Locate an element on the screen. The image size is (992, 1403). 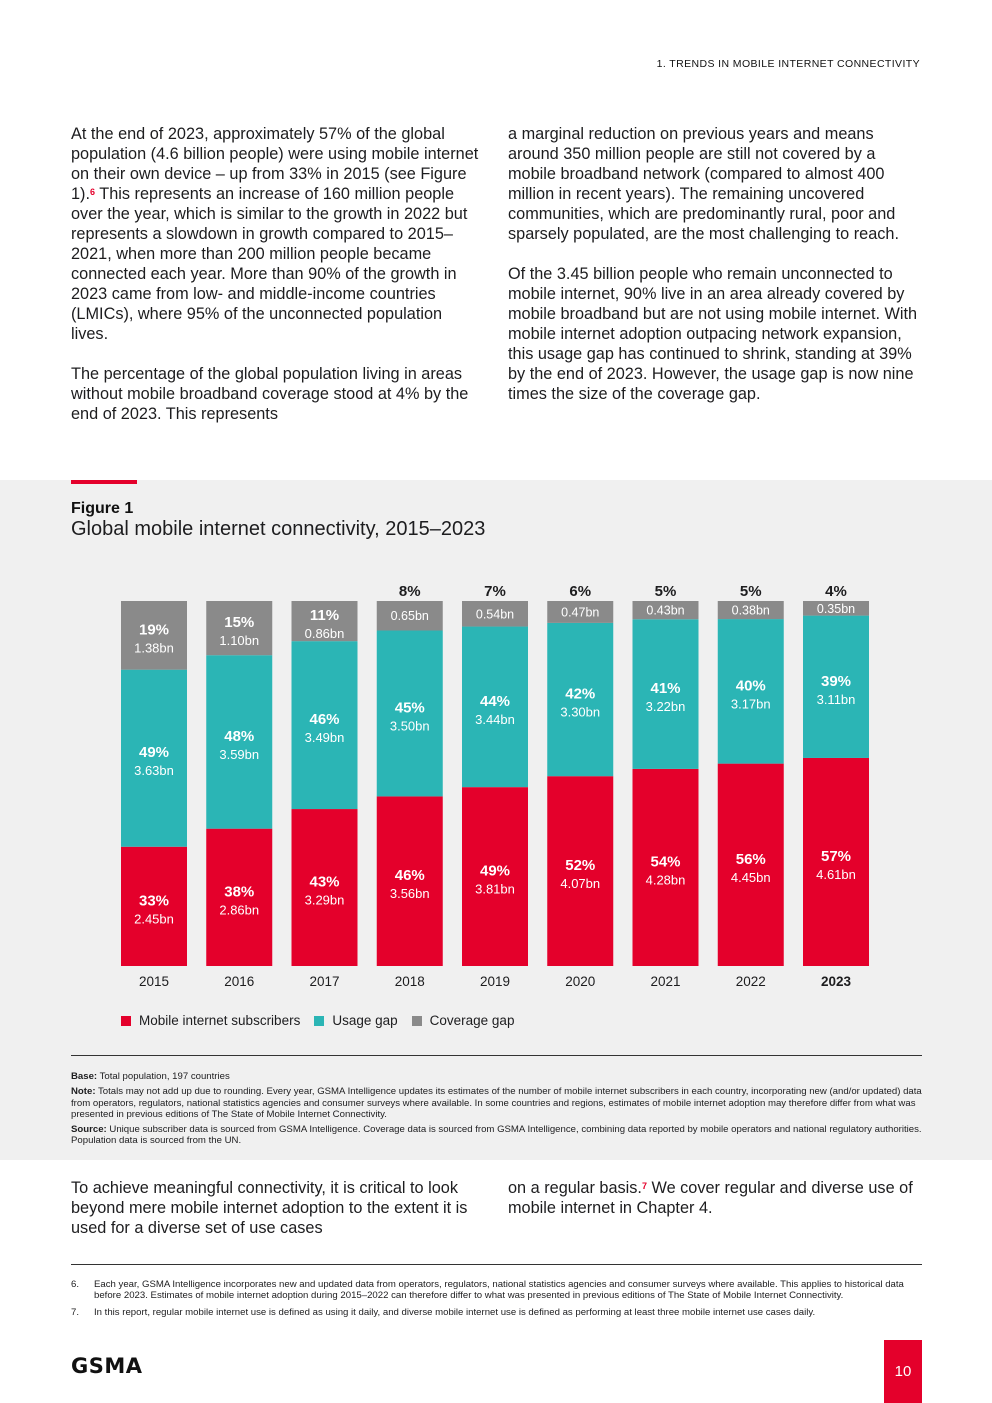
bar-mobile-internet-subscribers-2019 is located at coordinates (495, 876).